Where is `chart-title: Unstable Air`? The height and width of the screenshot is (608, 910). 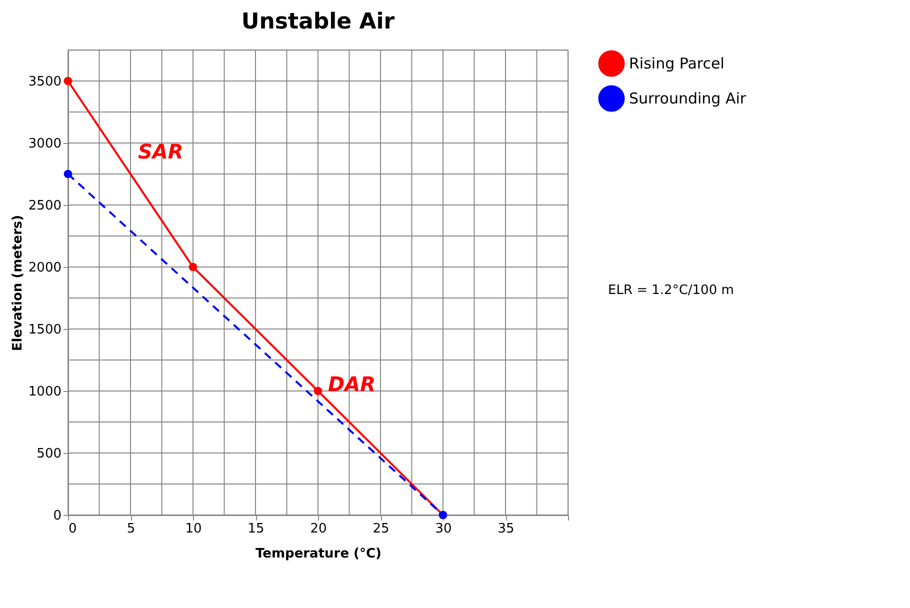 chart-title: Unstable Air is located at coordinates (318, 22).